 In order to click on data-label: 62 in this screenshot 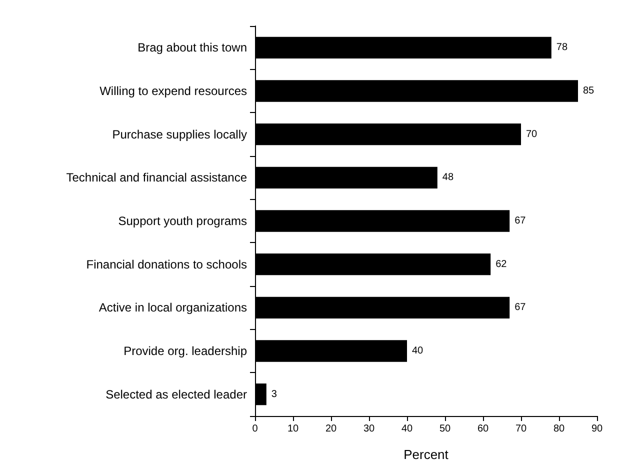, I will do `click(502, 264)`.